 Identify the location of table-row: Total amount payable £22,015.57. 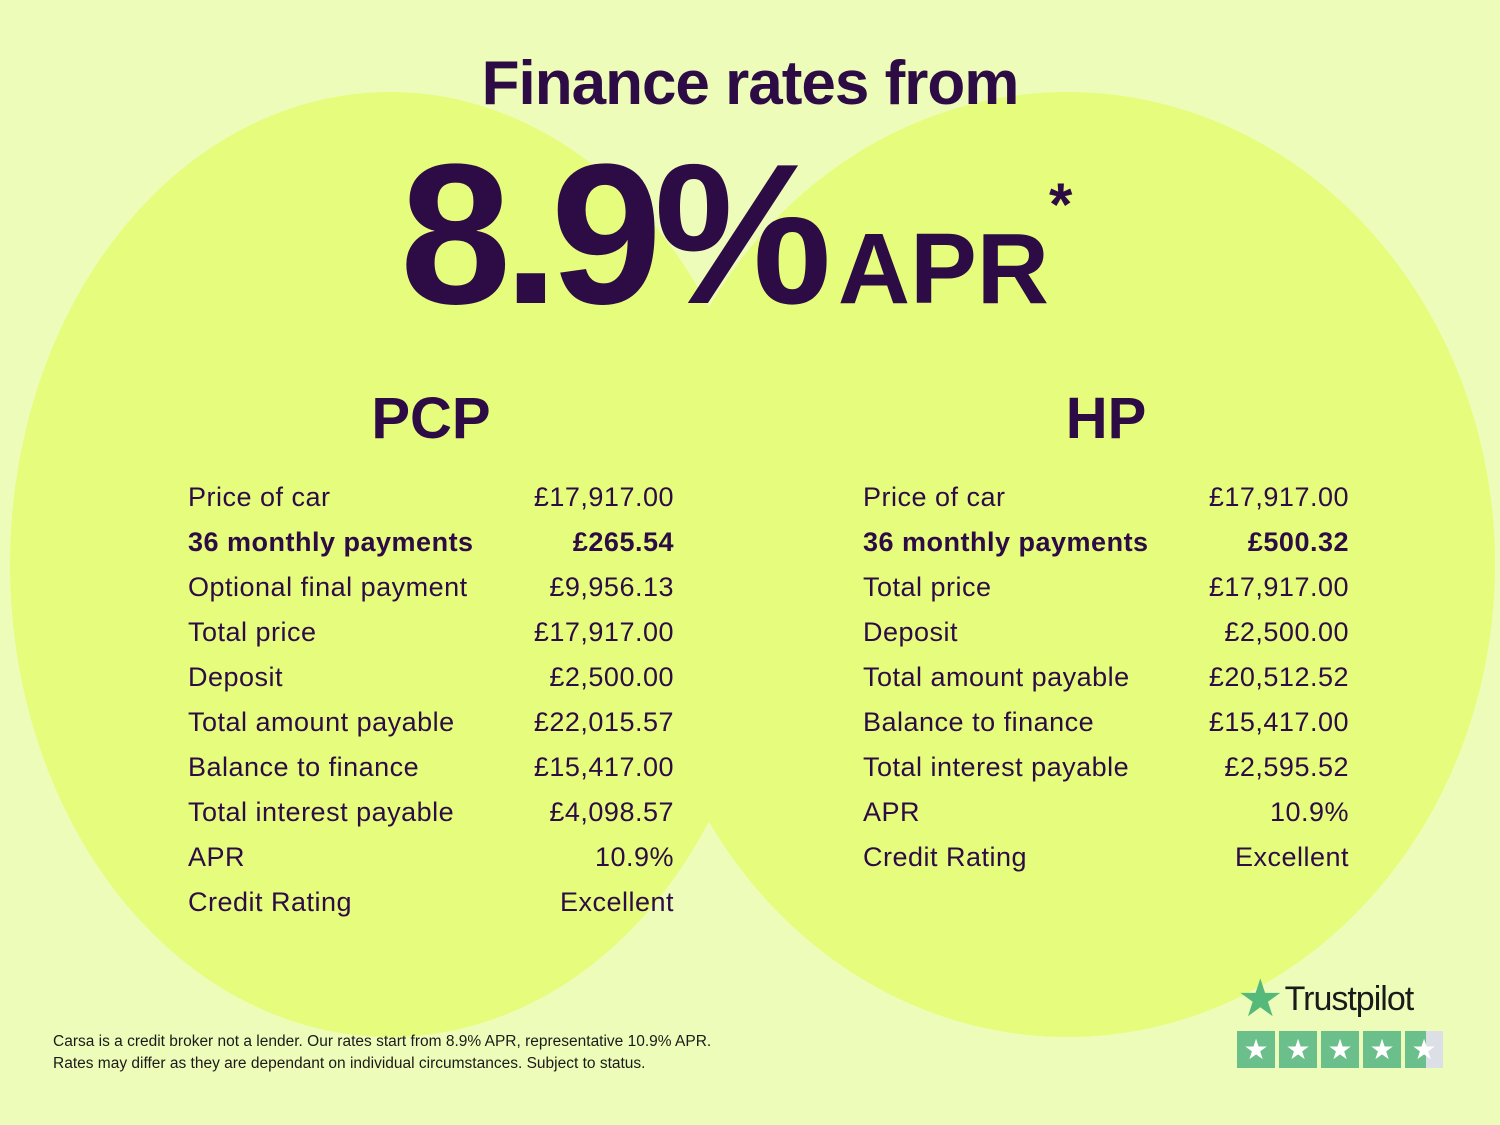
(431, 722).